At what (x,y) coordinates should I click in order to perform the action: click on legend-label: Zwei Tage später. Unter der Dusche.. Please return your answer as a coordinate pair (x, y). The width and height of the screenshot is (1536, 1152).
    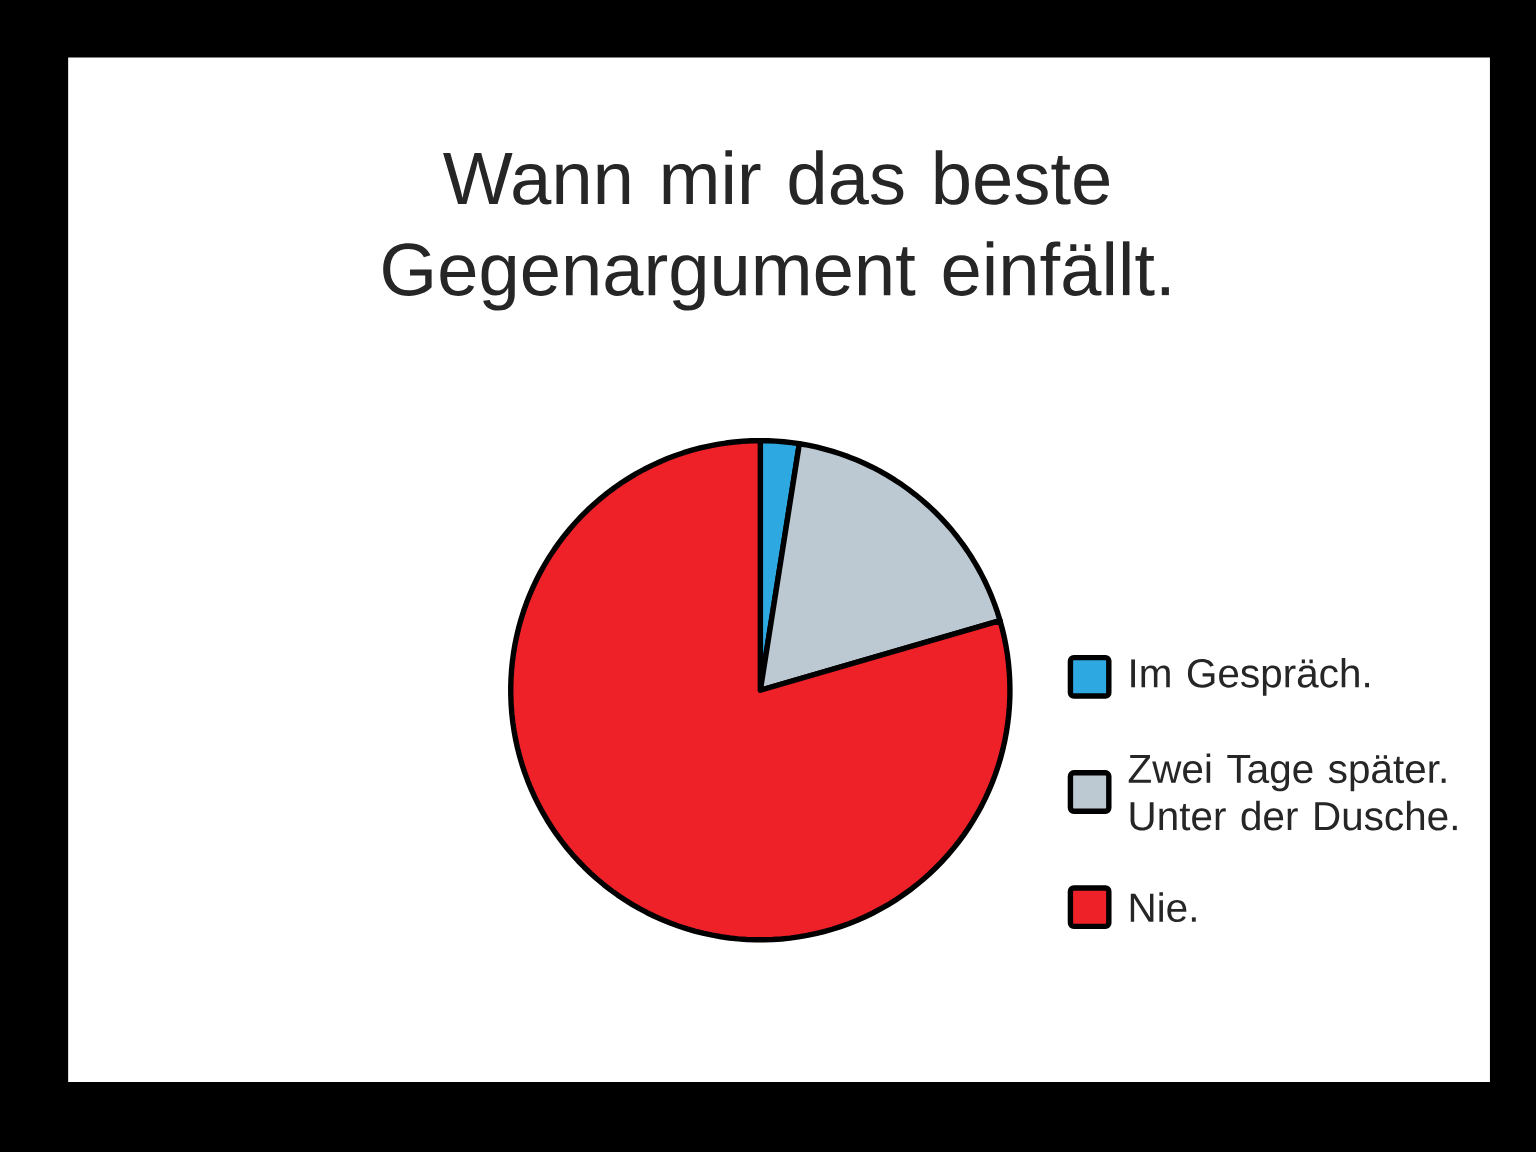
    Looking at the image, I should click on (1292, 792).